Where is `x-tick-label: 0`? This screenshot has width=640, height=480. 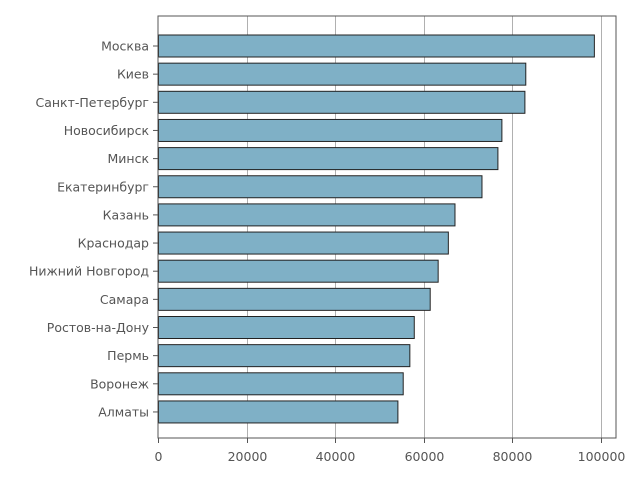
x-tick-label: 0 is located at coordinates (159, 456).